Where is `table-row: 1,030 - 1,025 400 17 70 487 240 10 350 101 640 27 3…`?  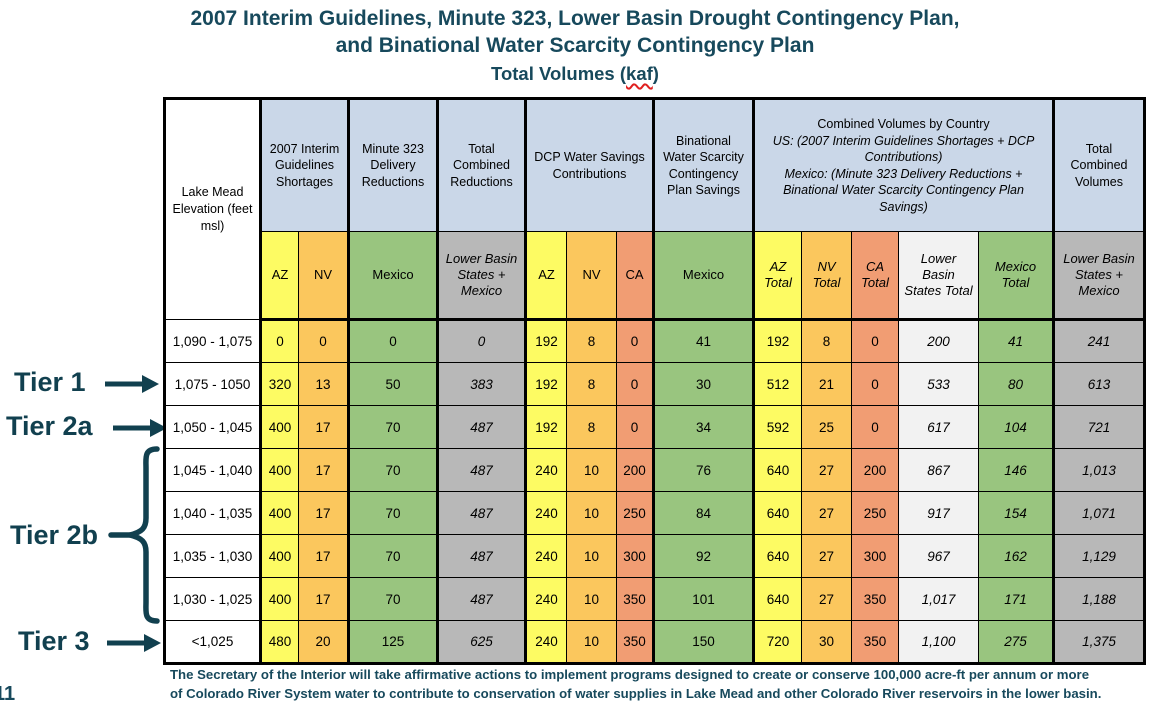 table-row: 1,030 - 1,025 400 17 70 487 240 10 350 101 640 27 3… is located at coordinates (654, 599).